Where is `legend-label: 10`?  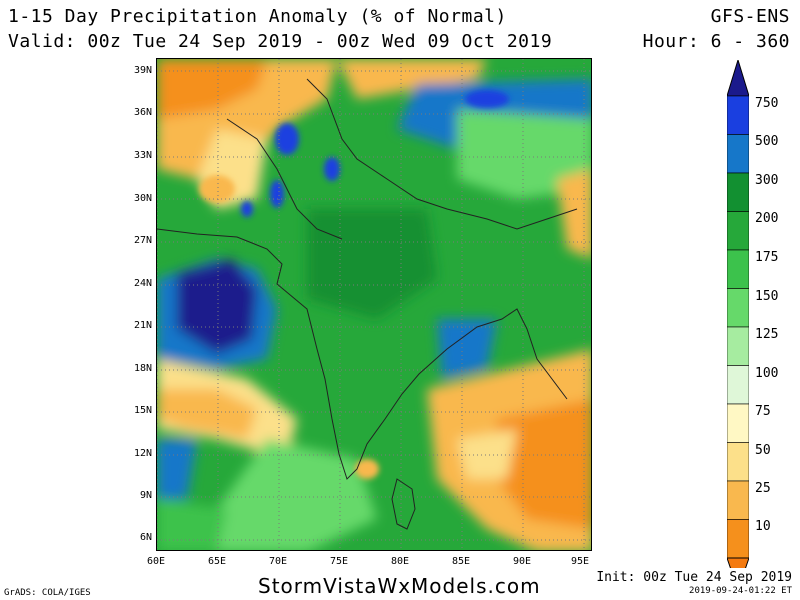
legend-label: 10 is located at coordinates (763, 526).